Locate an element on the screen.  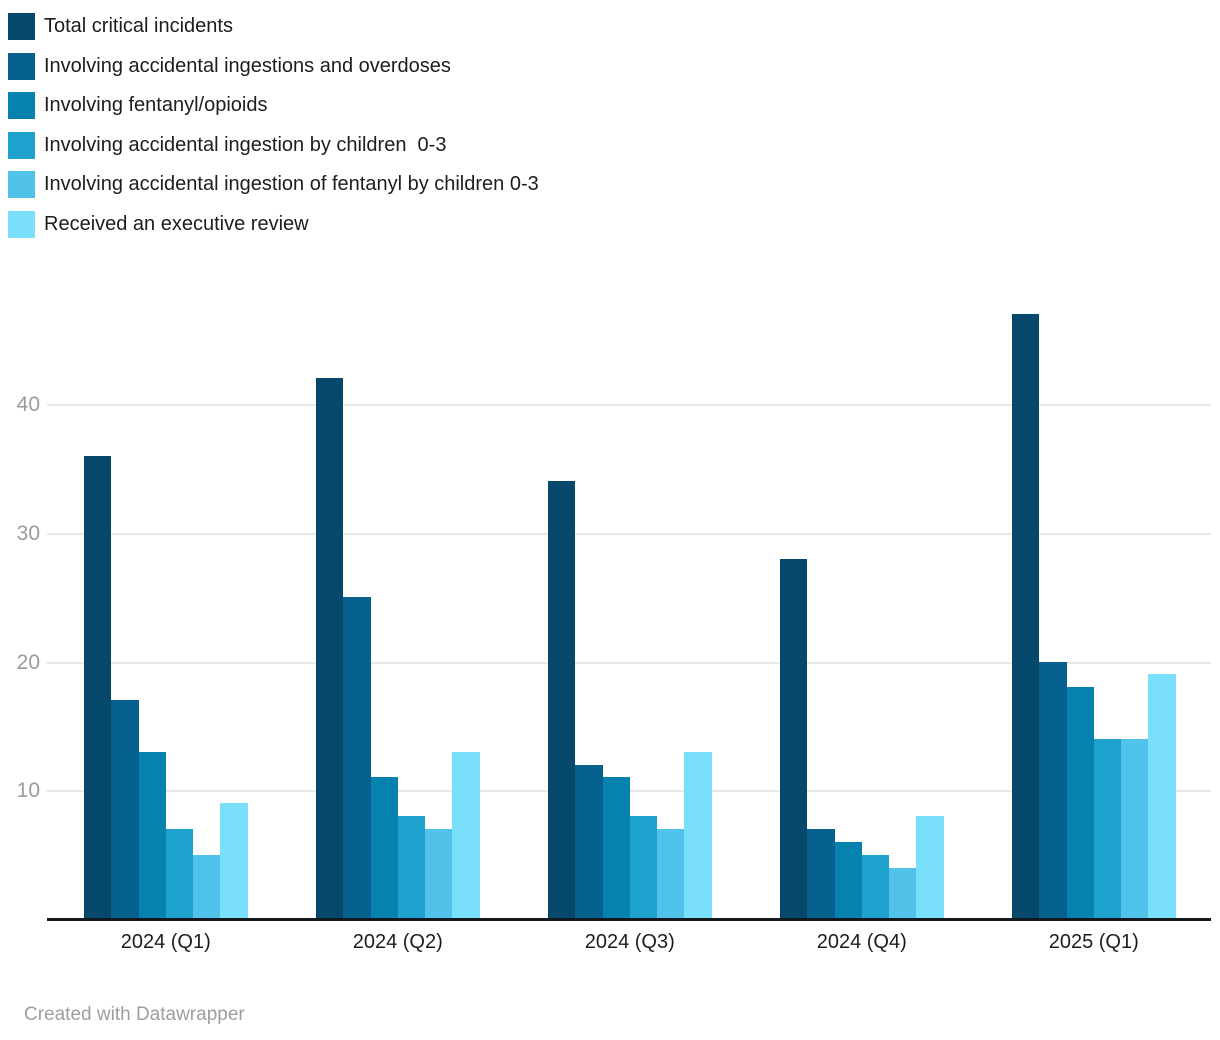
legend-label: Received an executive review is located at coordinates (176, 223).